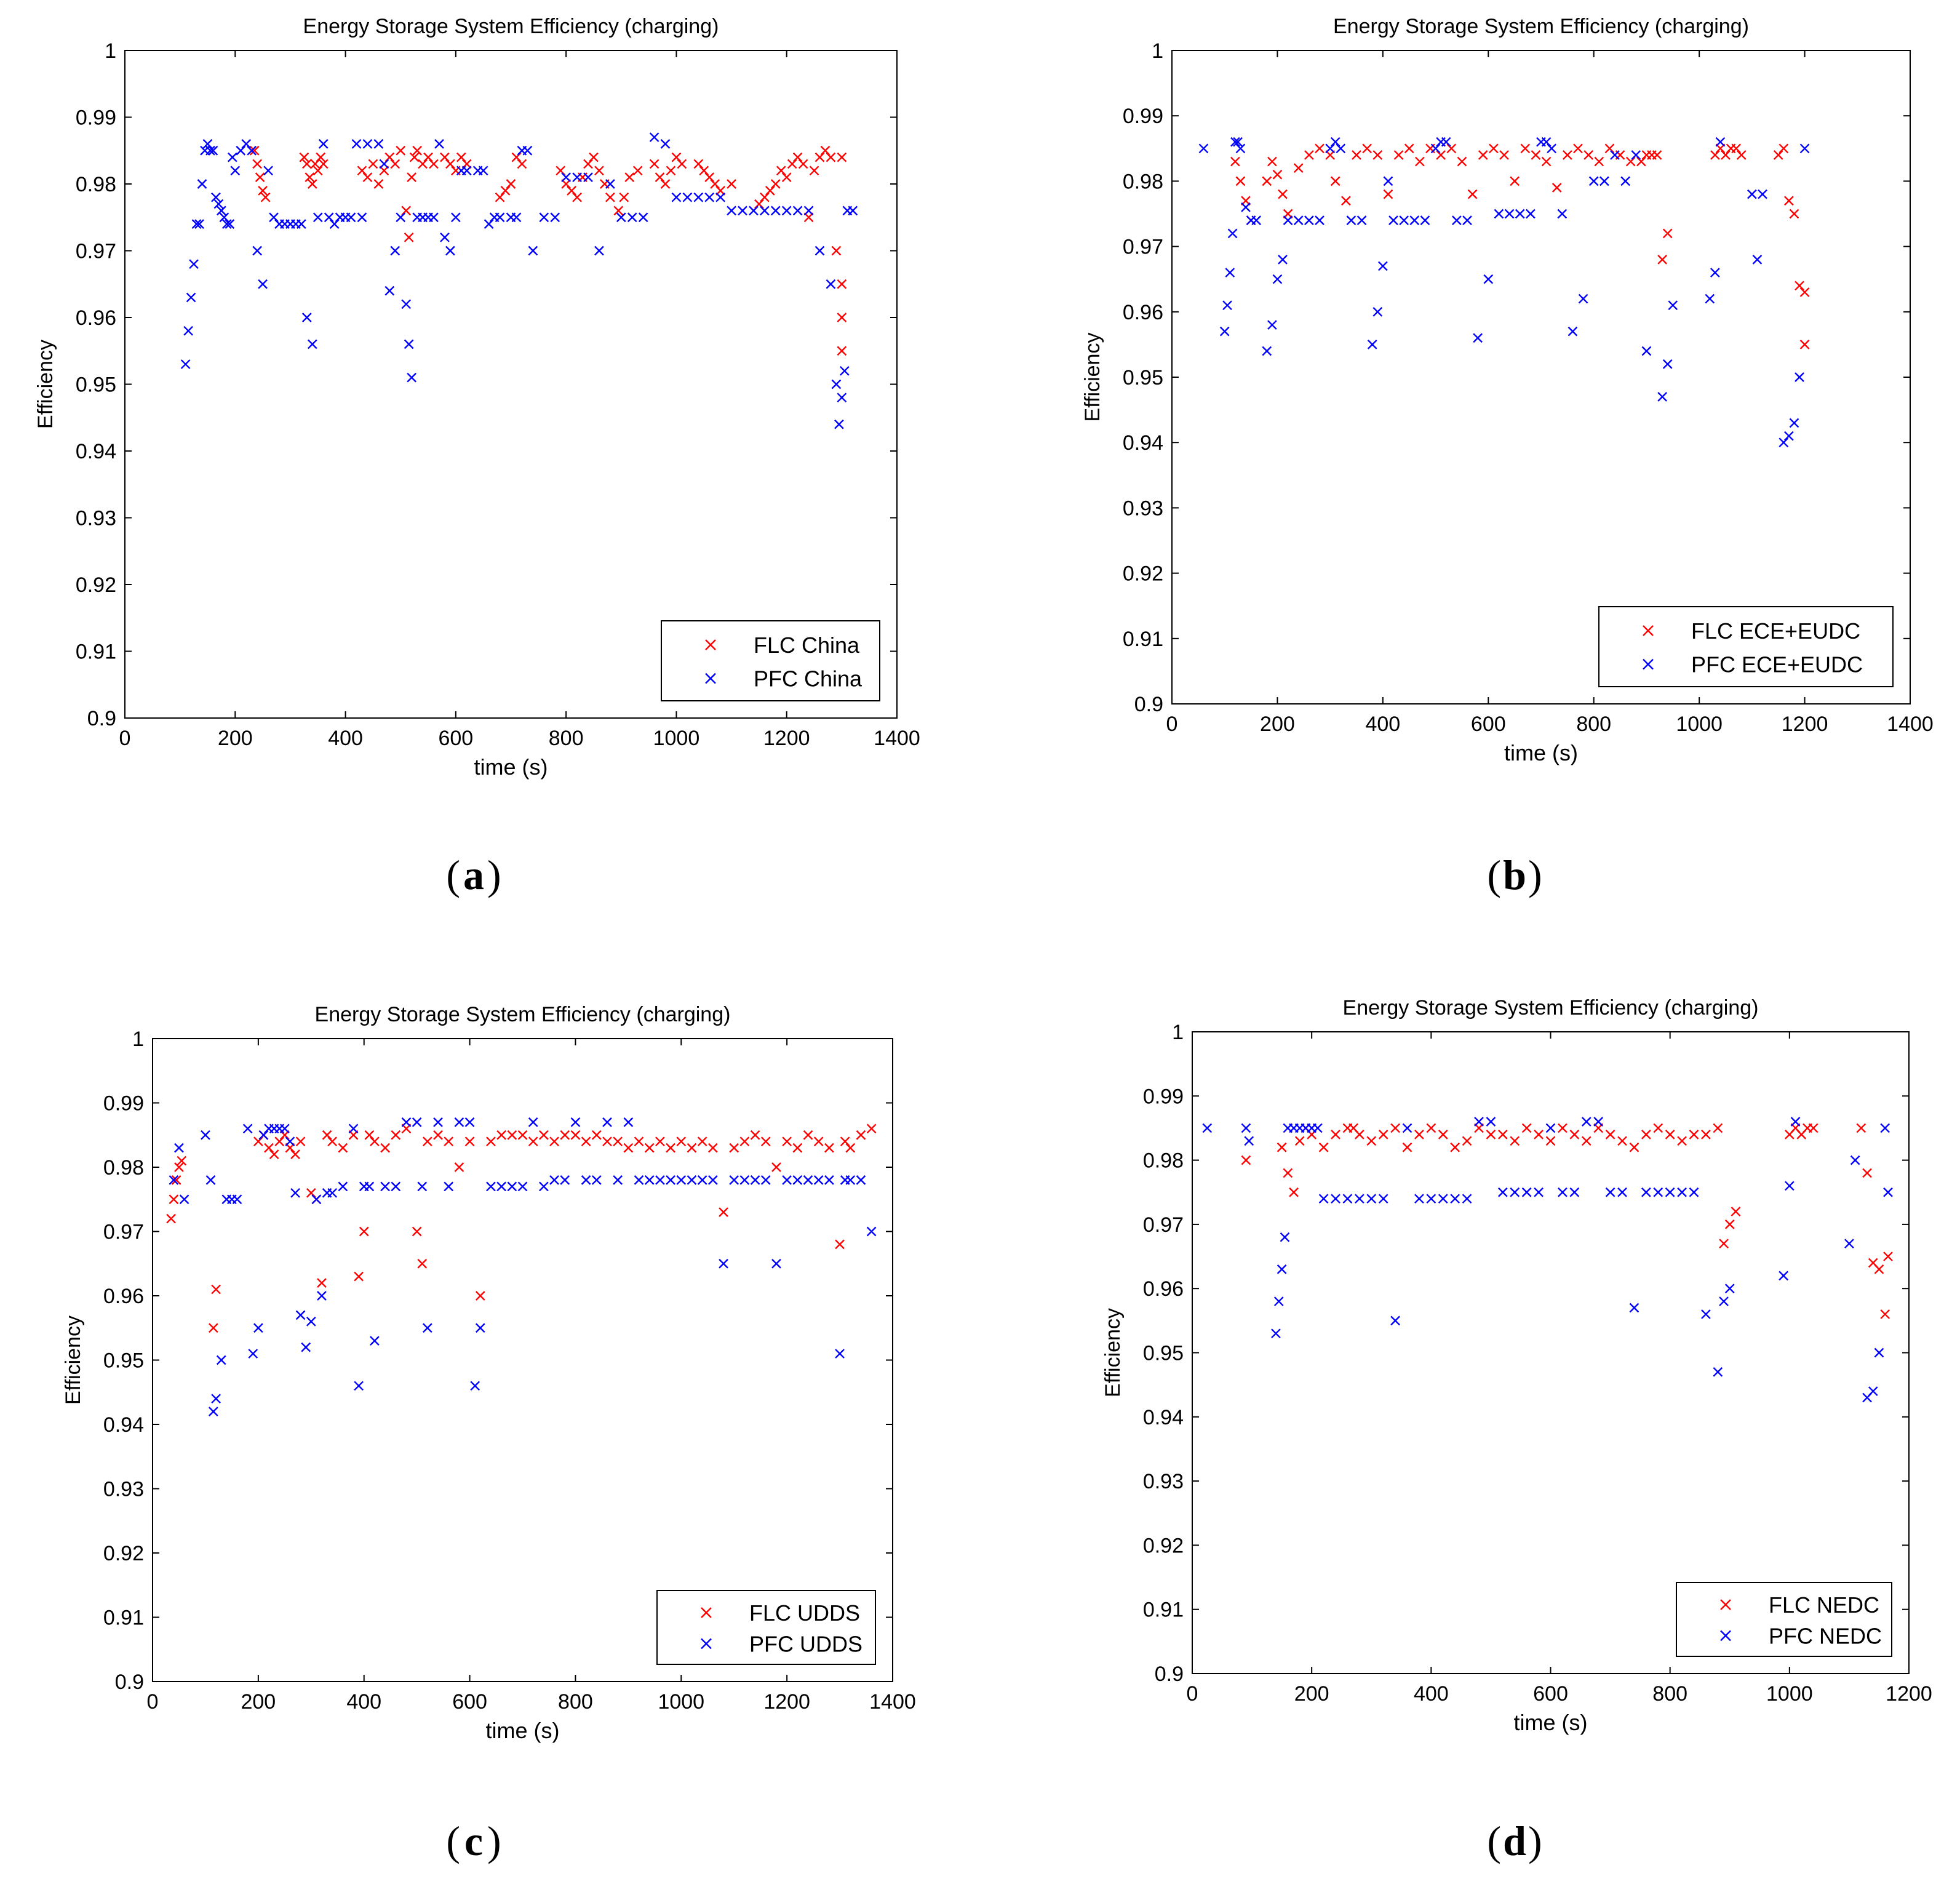  Describe the element at coordinates (706, 1612) in the screenshot. I see `legend-marker` at that location.